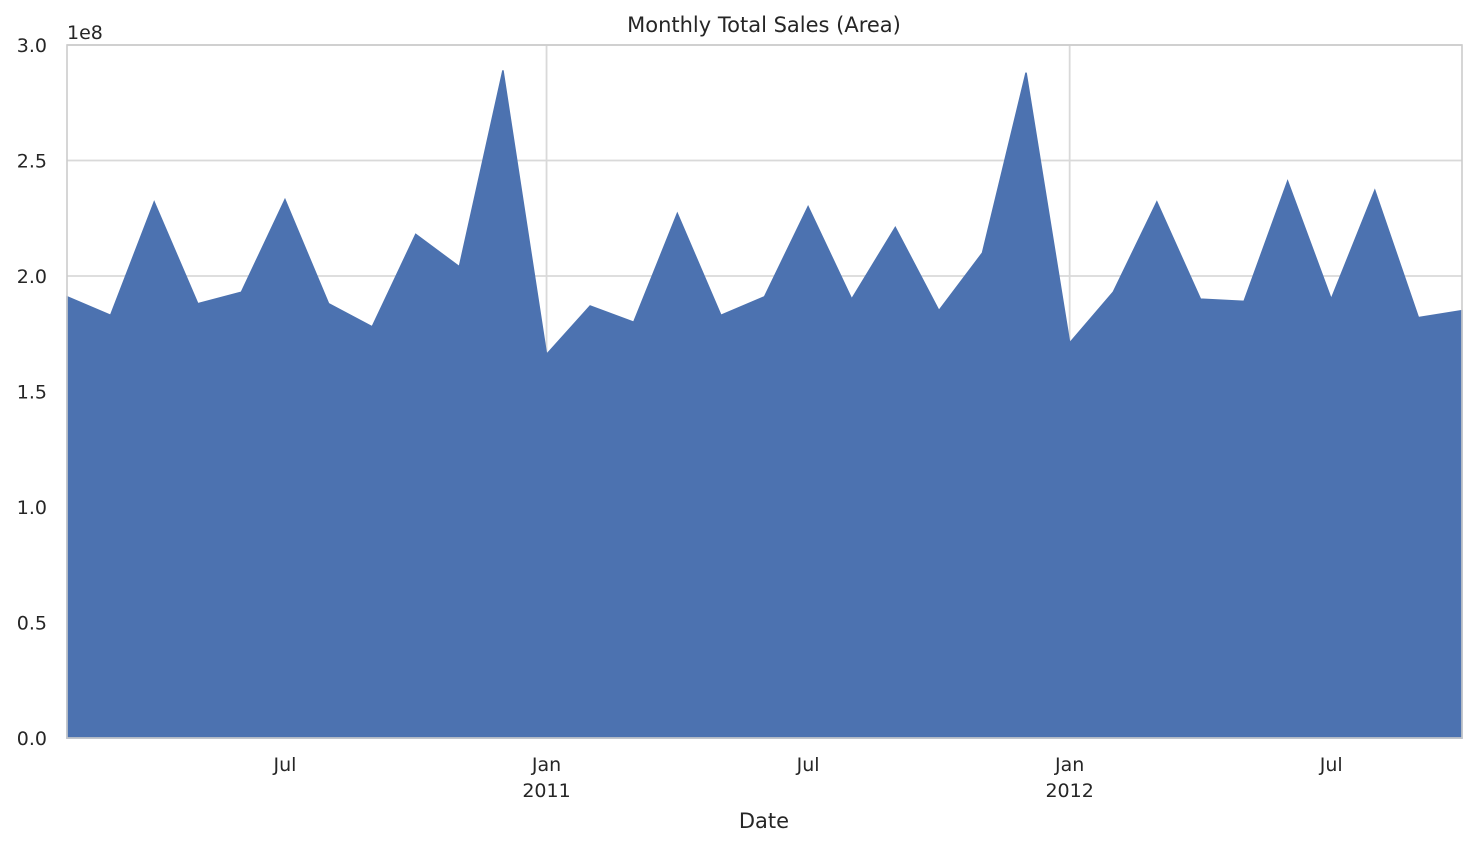 Image resolution: width=1476 pixels, height=847 pixels. What do you see at coordinates (32, 739) in the screenshot?
I see `y-tick-label: 0.0` at bounding box center [32, 739].